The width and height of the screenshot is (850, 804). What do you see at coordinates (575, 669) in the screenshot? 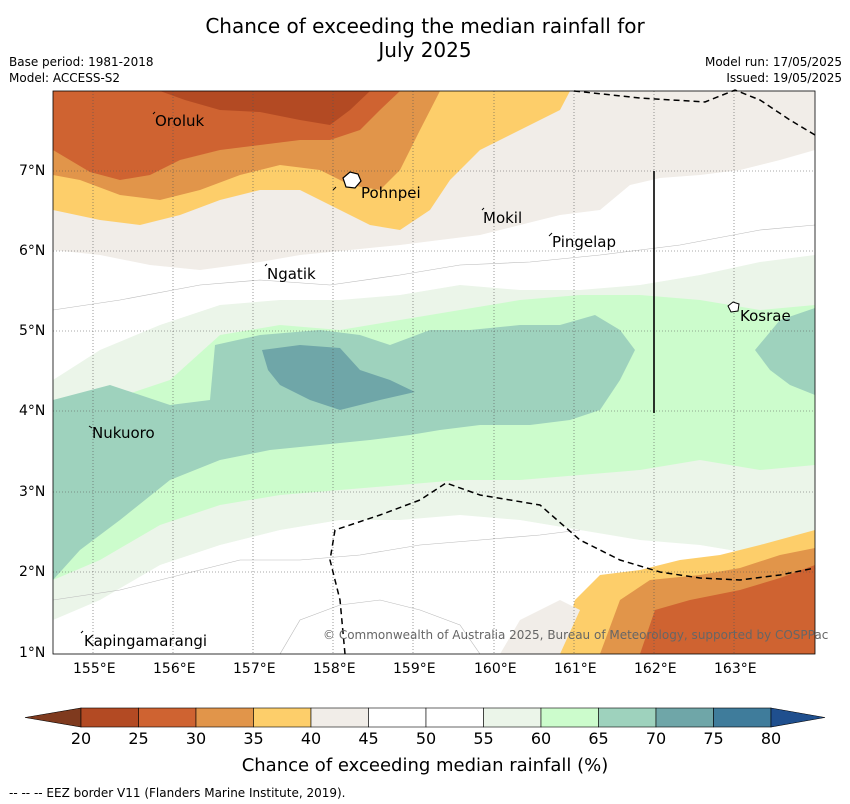
I see `lon-label: 161°E` at bounding box center [575, 669].